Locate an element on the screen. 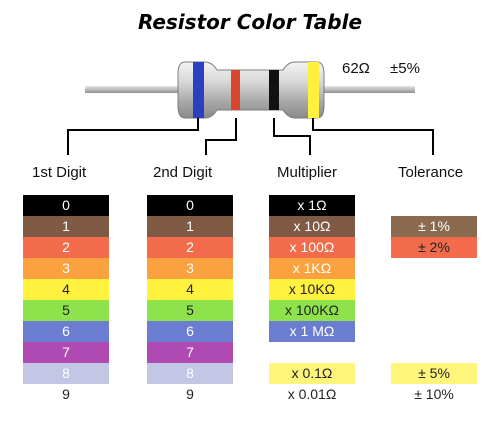 This screenshot has width=500, height=446. header-multiplier: Multiplier is located at coordinates (307, 172).